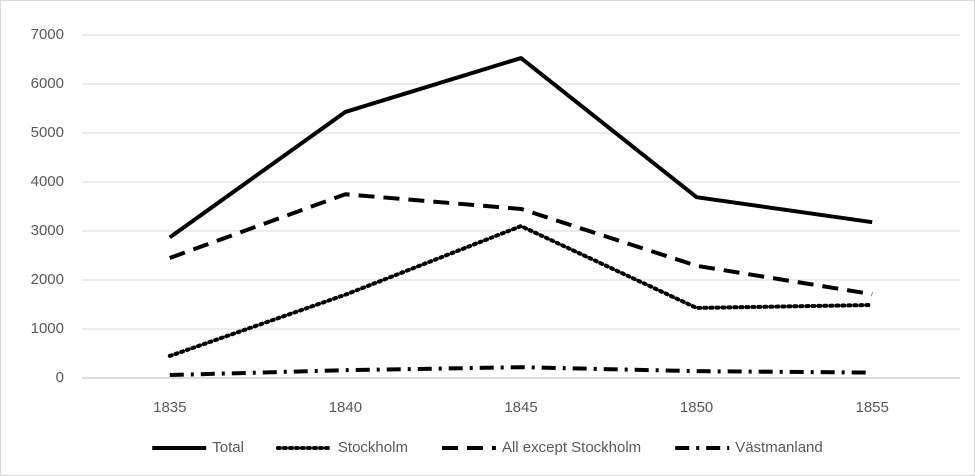 This screenshot has height=476, width=975. I want to click on x-tick-label: 1840, so click(345, 407).